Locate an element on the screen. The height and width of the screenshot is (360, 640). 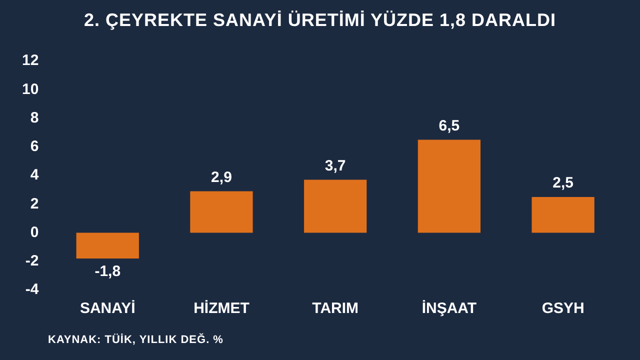
y-tick-label: 10 is located at coordinates (30, 89).